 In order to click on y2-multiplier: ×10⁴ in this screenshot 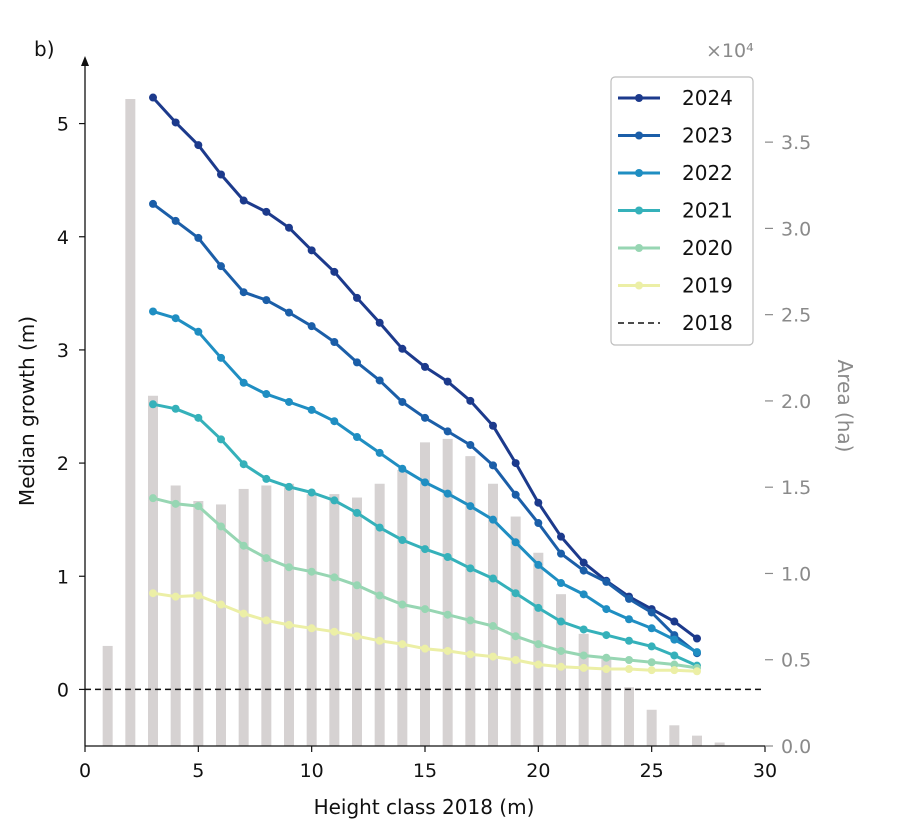, I will do `click(730, 51)`.